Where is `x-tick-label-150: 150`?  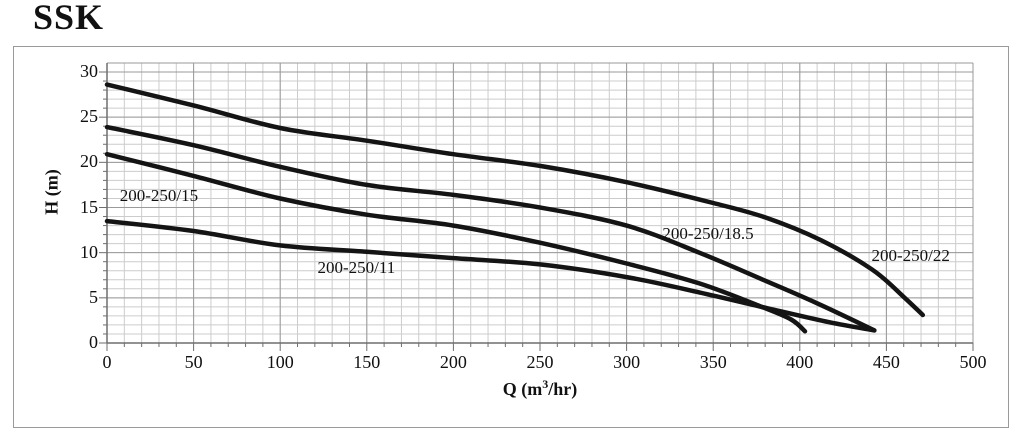 x-tick-label-150: 150 is located at coordinates (367, 362).